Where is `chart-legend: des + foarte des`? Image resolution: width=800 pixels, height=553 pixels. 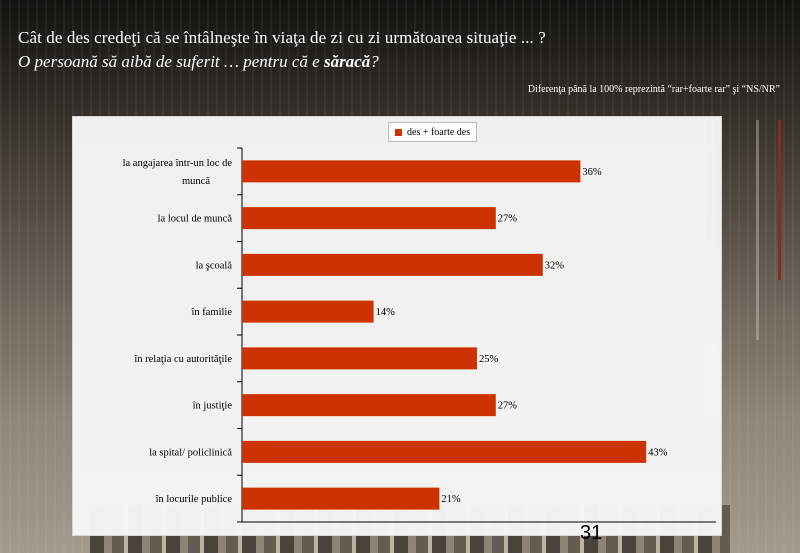
chart-legend: des + foarte des is located at coordinates (433, 132).